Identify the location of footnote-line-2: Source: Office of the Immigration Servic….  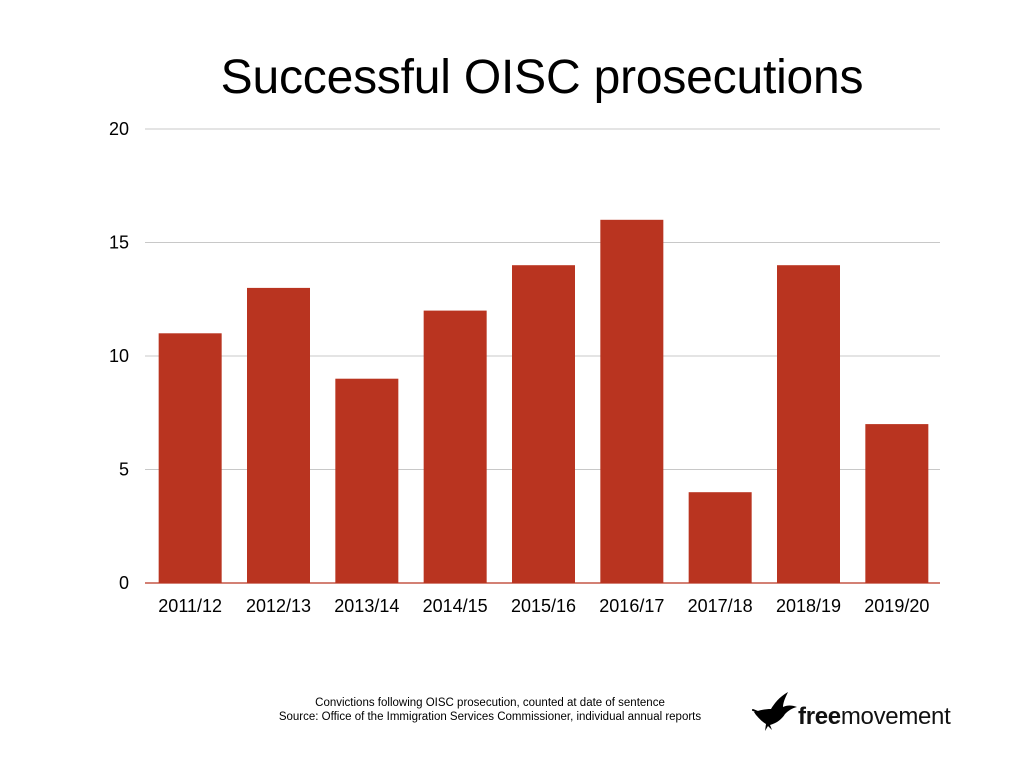
(490, 717).